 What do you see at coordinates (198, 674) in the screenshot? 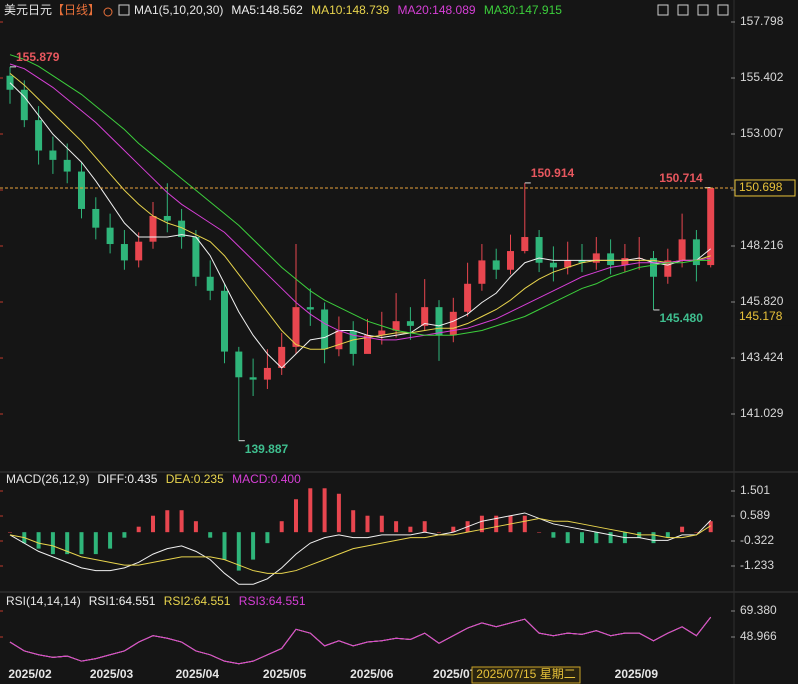
I see `x-tick-label: 2025/04` at bounding box center [198, 674].